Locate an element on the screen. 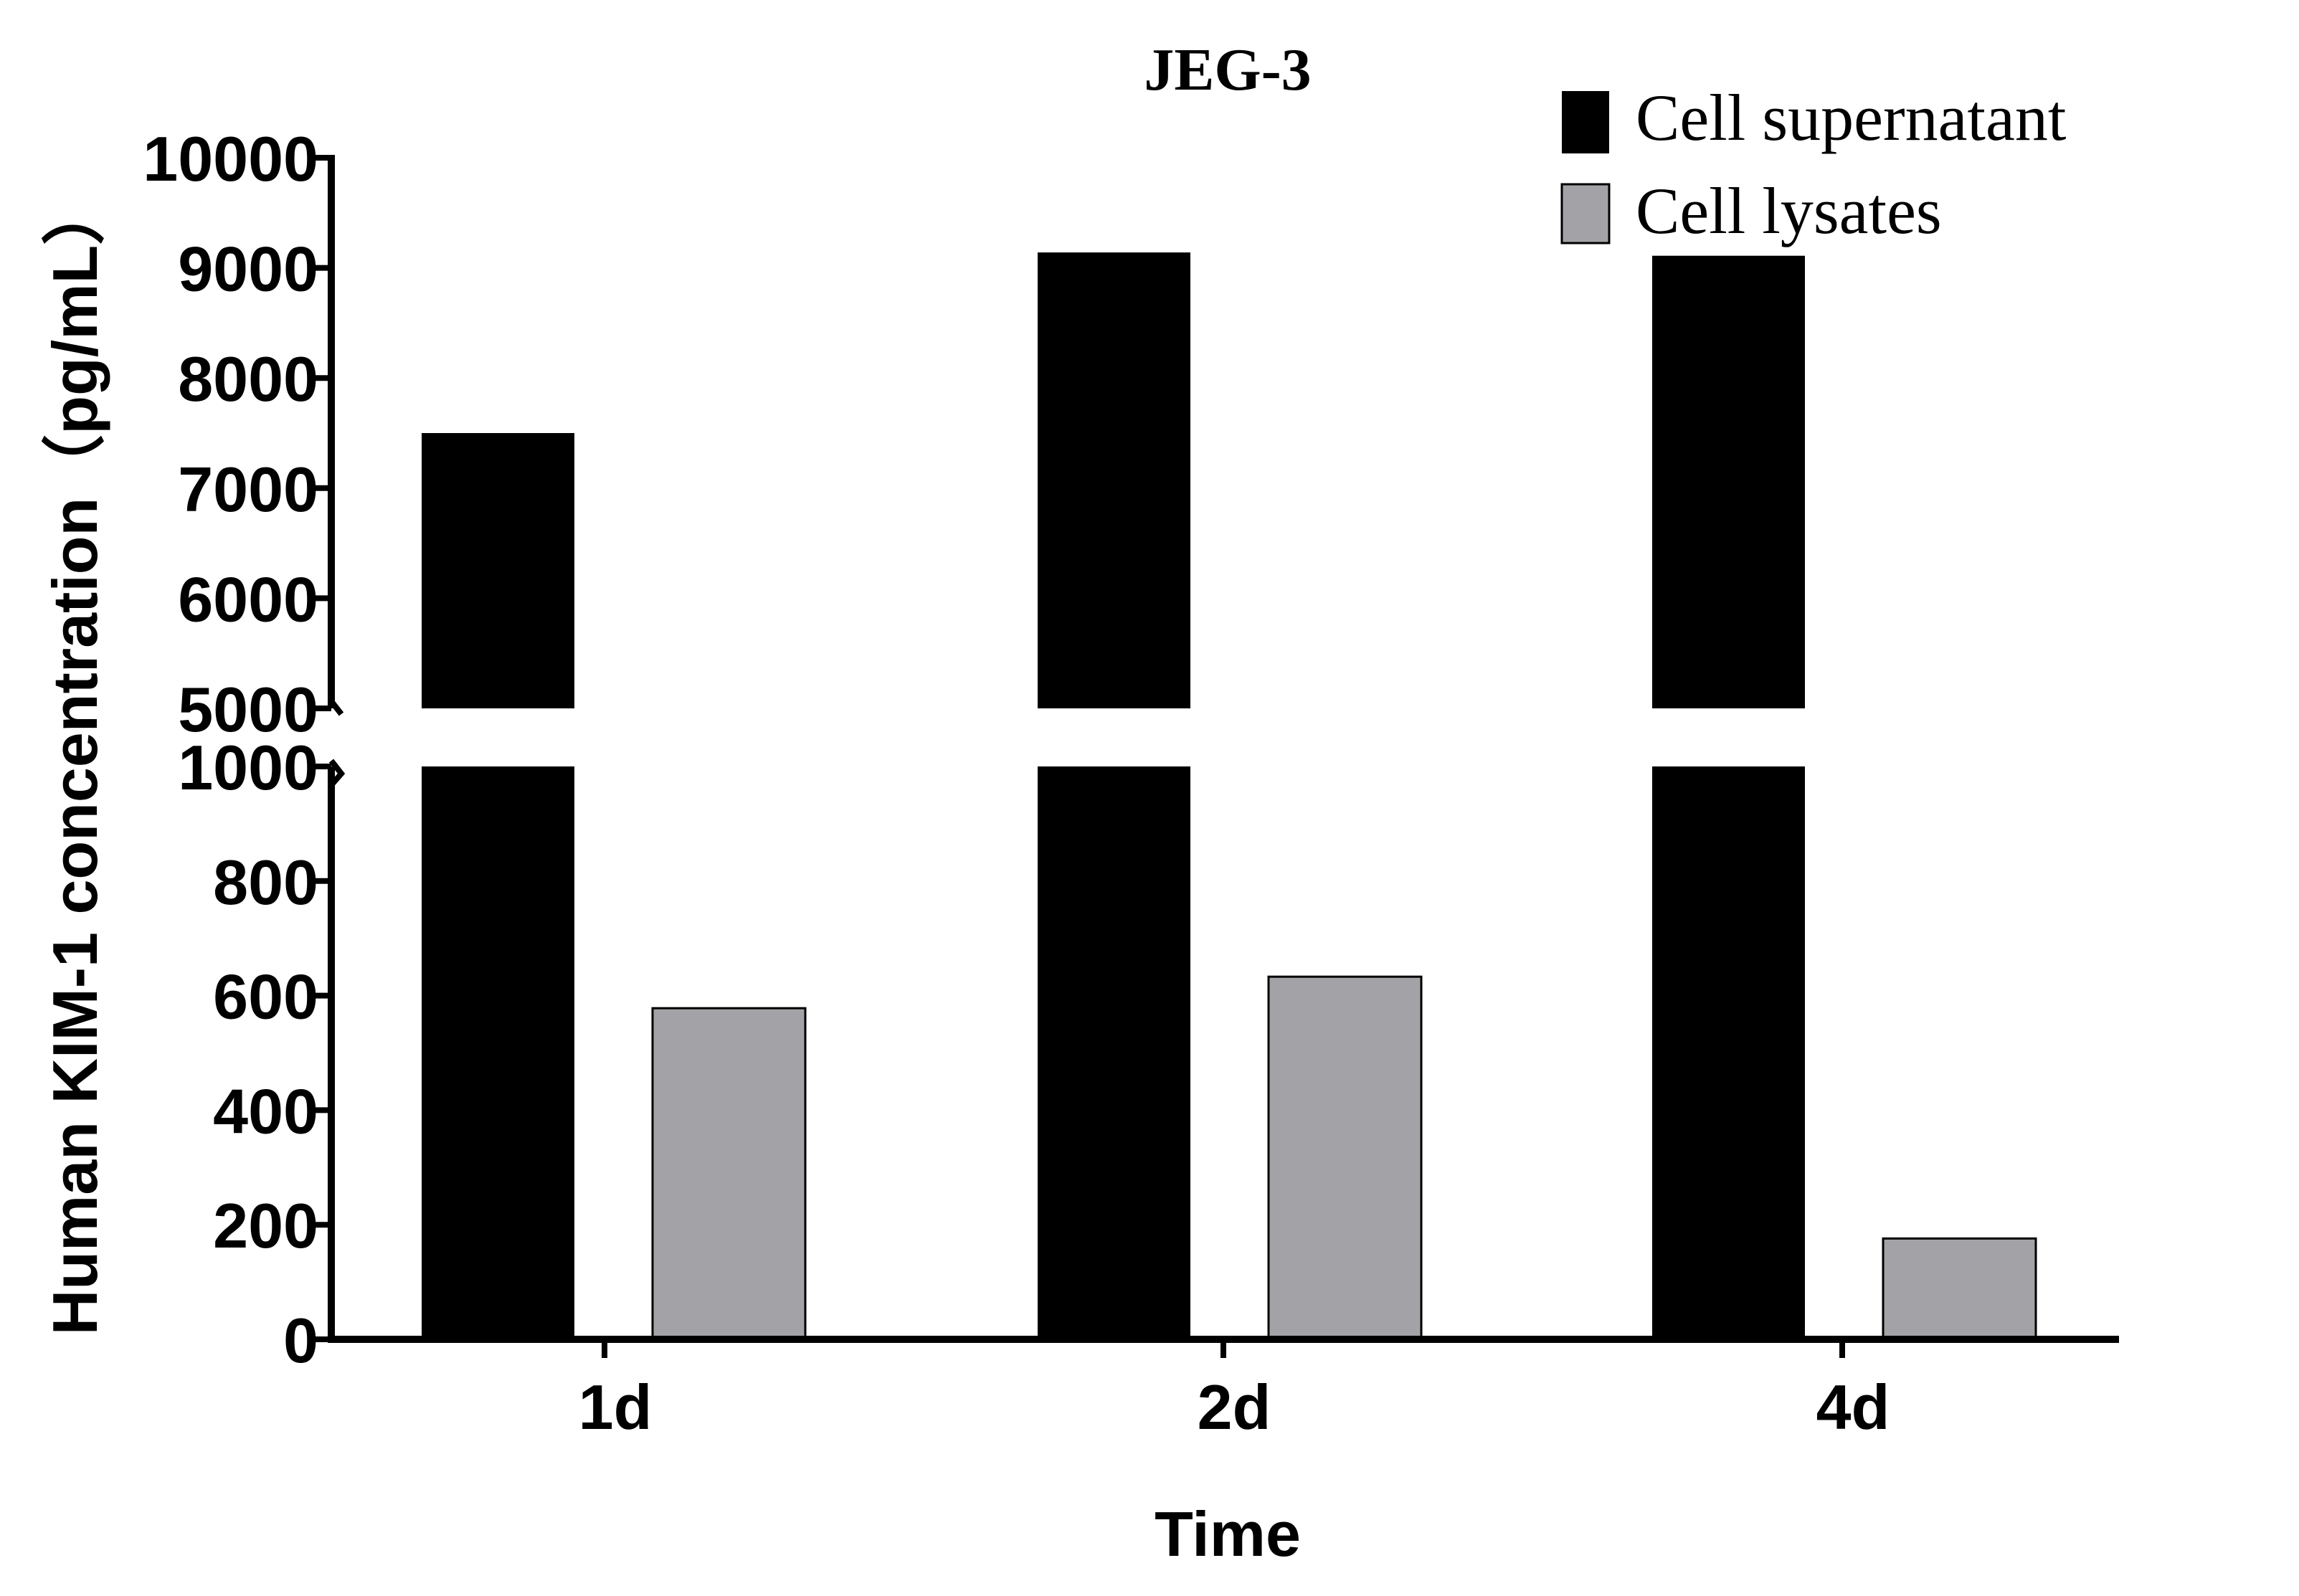 This screenshot has width=2299, height=1596. y-tick-label: 7000 is located at coordinates (248, 489).